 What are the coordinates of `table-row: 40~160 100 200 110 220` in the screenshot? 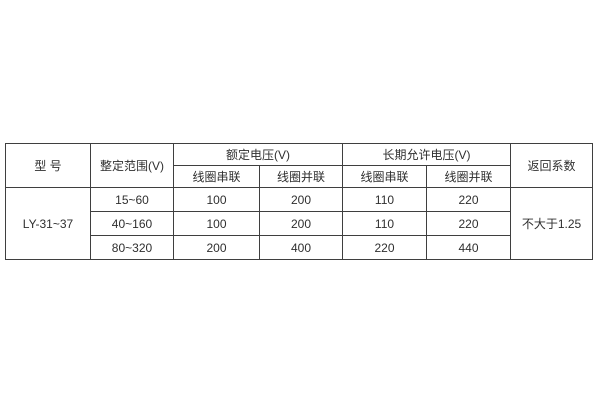 It's located at (299, 223).